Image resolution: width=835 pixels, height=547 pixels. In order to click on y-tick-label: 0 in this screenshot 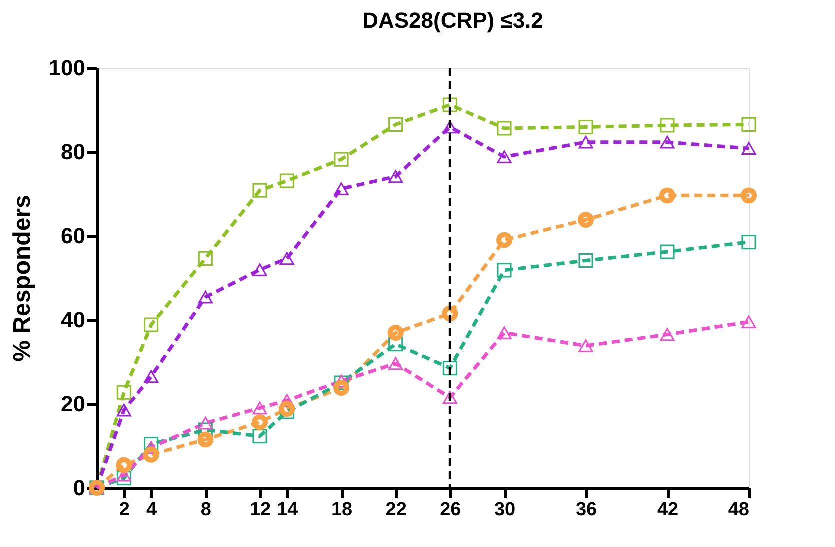, I will do `click(79, 488)`.